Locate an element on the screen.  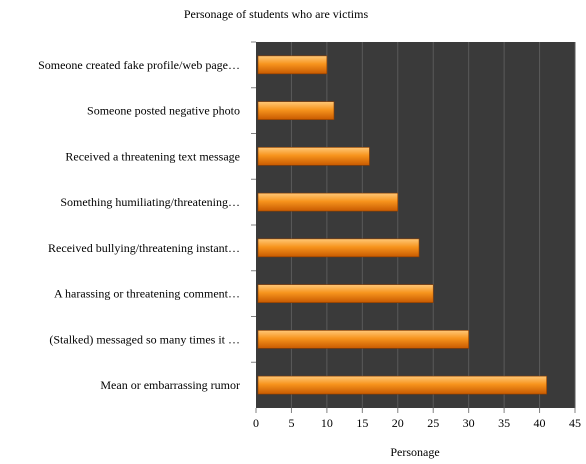
x-tick-label: 15 is located at coordinates (362, 423).